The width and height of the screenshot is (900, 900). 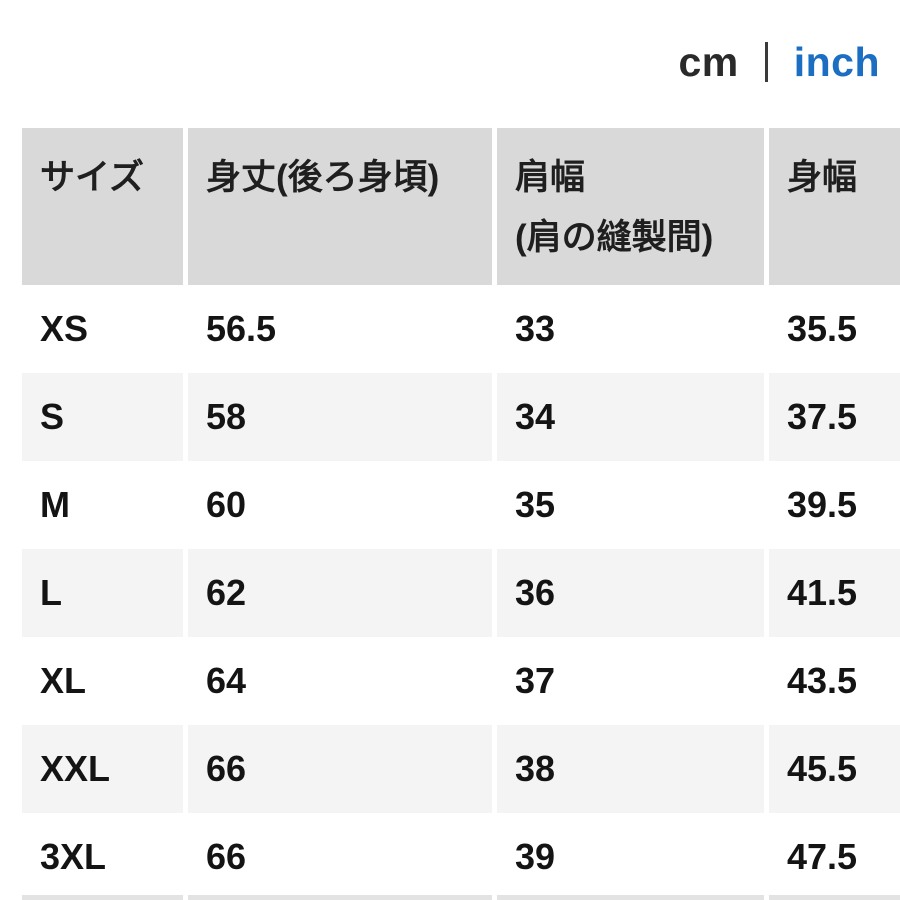 I want to click on size-label: XS, so click(x=102, y=329).